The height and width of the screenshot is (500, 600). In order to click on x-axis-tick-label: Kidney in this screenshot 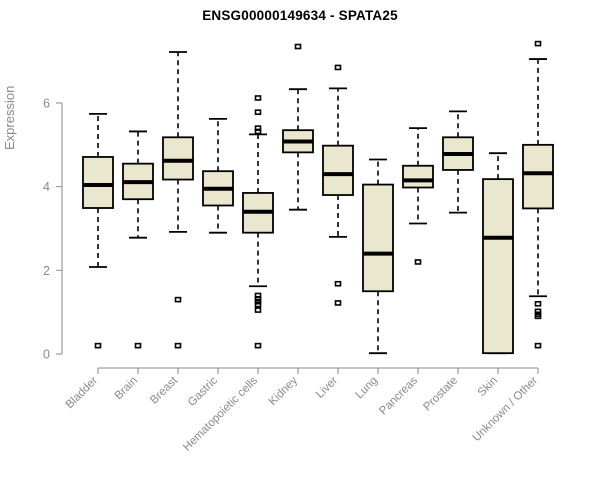, I will do `click(284, 391)`.